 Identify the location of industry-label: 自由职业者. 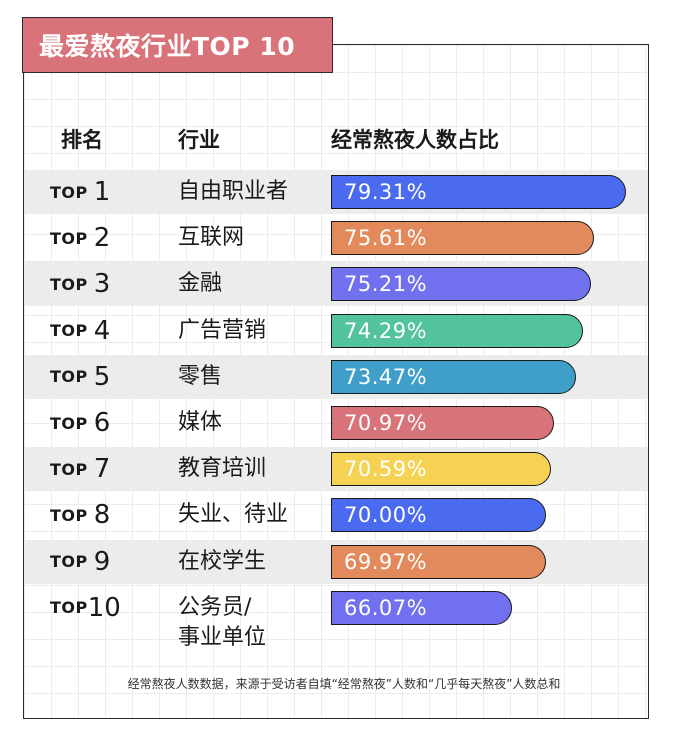
(233, 191).